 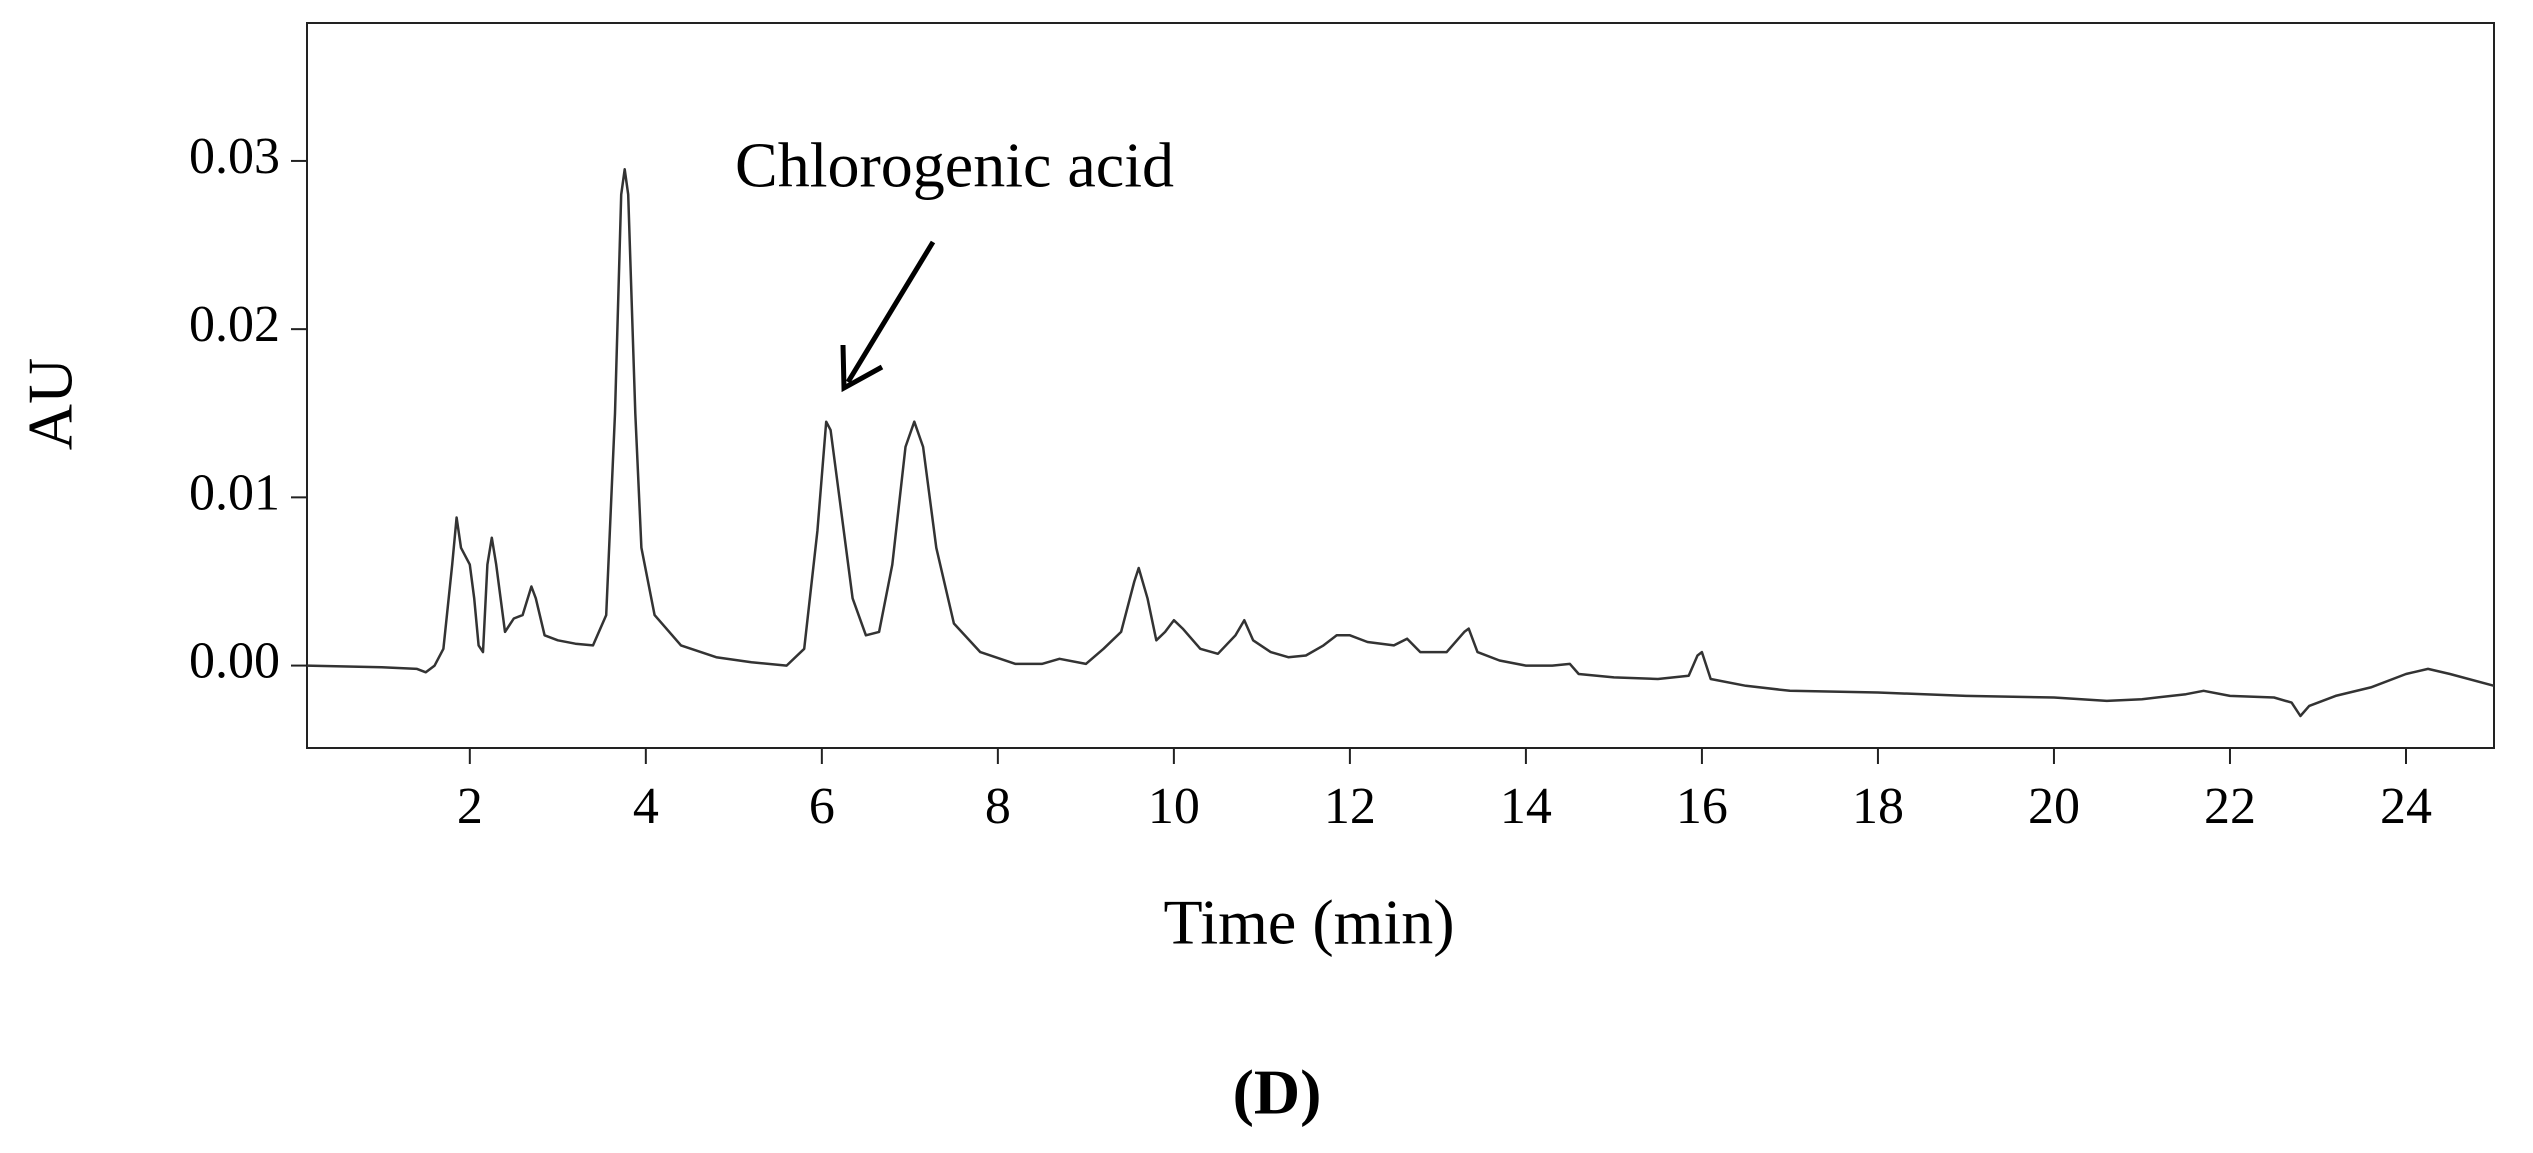 What do you see at coordinates (646, 806) in the screenshot?
I see `x-tick-label: 4` at bounding box center [646, 806].